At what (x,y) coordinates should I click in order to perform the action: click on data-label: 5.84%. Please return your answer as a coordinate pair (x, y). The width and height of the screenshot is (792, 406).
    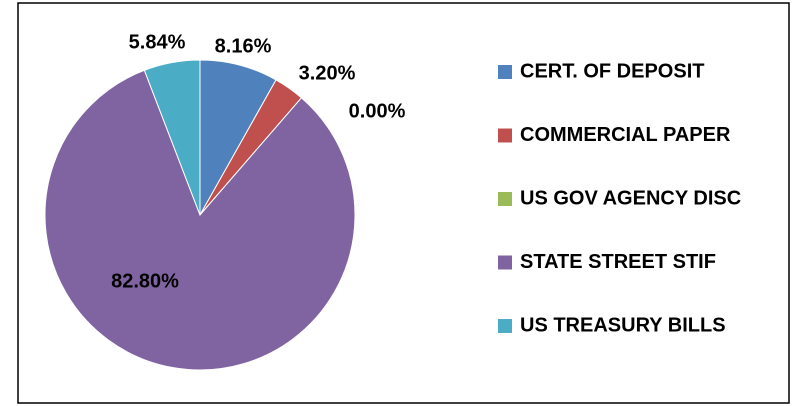
    Looking at the image, I should click on (157, 42).